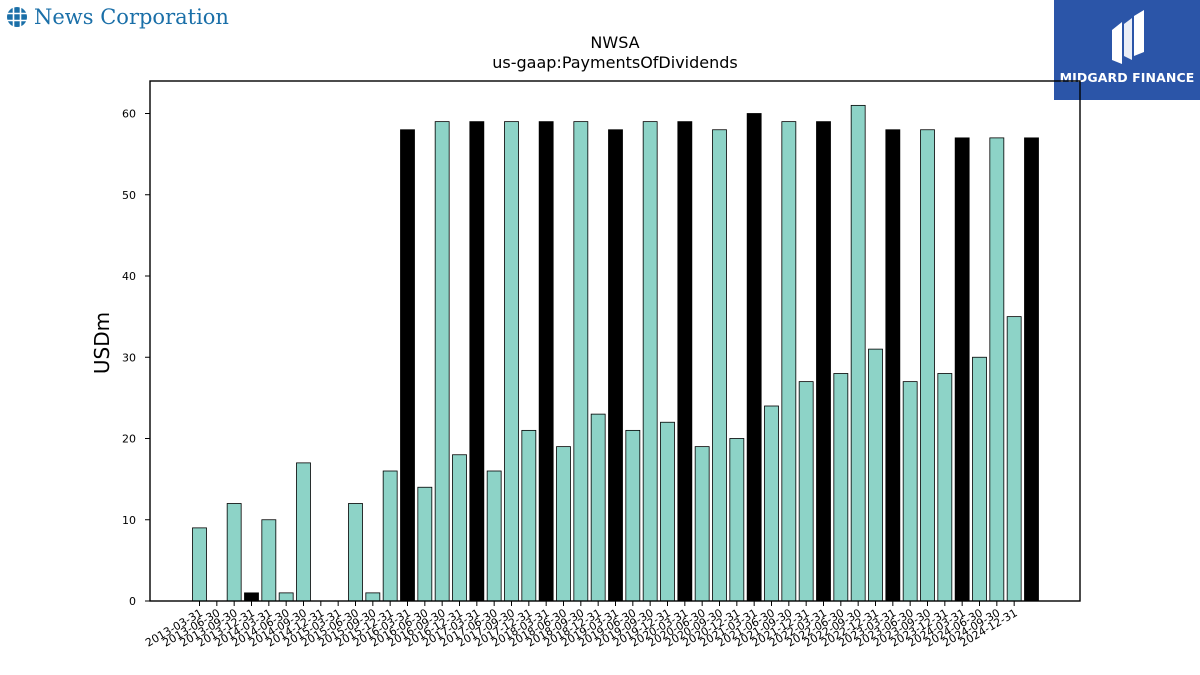 This screenshot has width=1200, height=675. Describe the element at coordinates (129, 439) in the screenshot. I see `y-tick-label: 20` at that location.